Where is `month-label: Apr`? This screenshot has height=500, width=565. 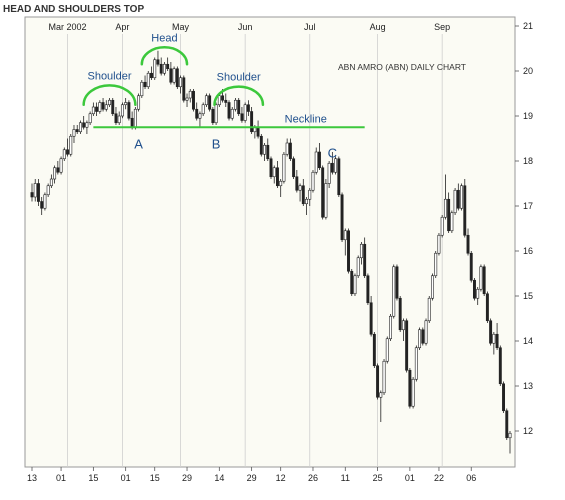 month-label: Apr is located at coordinates (122, 27).